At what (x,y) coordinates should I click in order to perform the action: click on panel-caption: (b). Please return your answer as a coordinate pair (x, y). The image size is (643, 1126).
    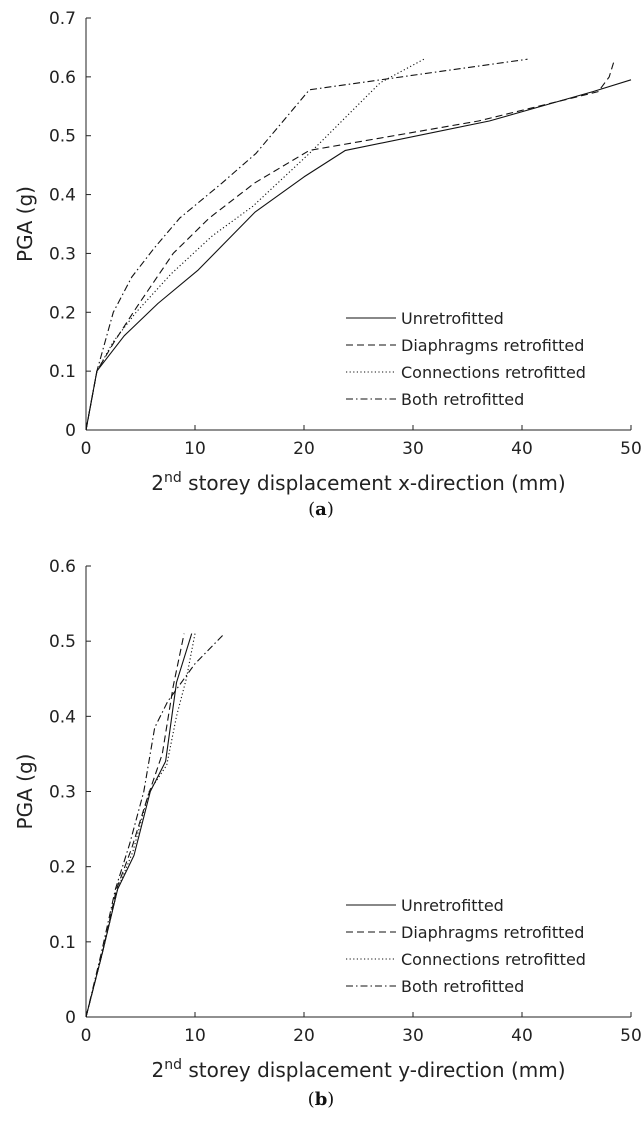
    Looking at the image, I should click on (321, 1099).